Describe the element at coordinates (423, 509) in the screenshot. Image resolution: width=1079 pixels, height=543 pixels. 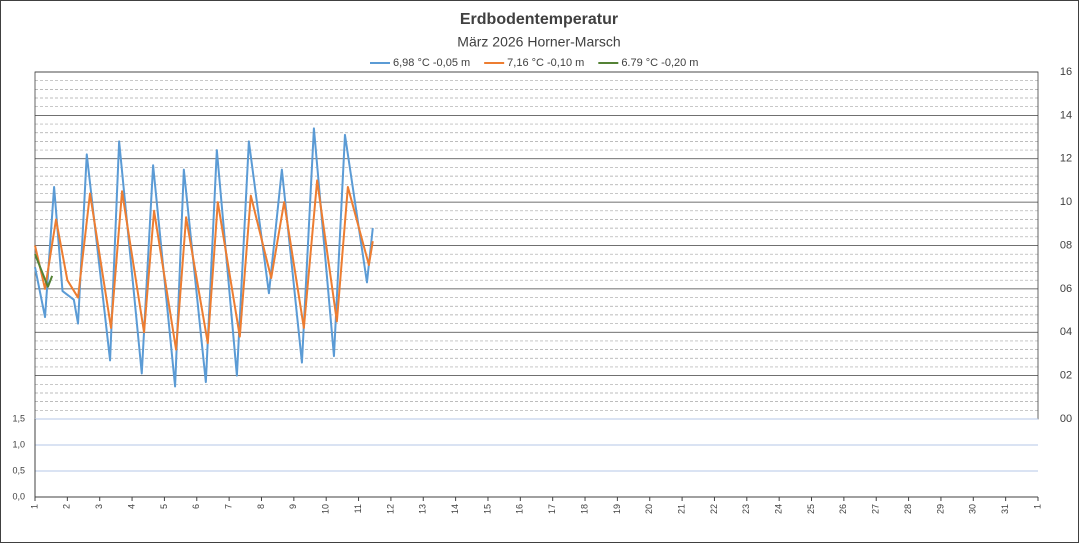
I see `x-tick-label: 13` at that location.